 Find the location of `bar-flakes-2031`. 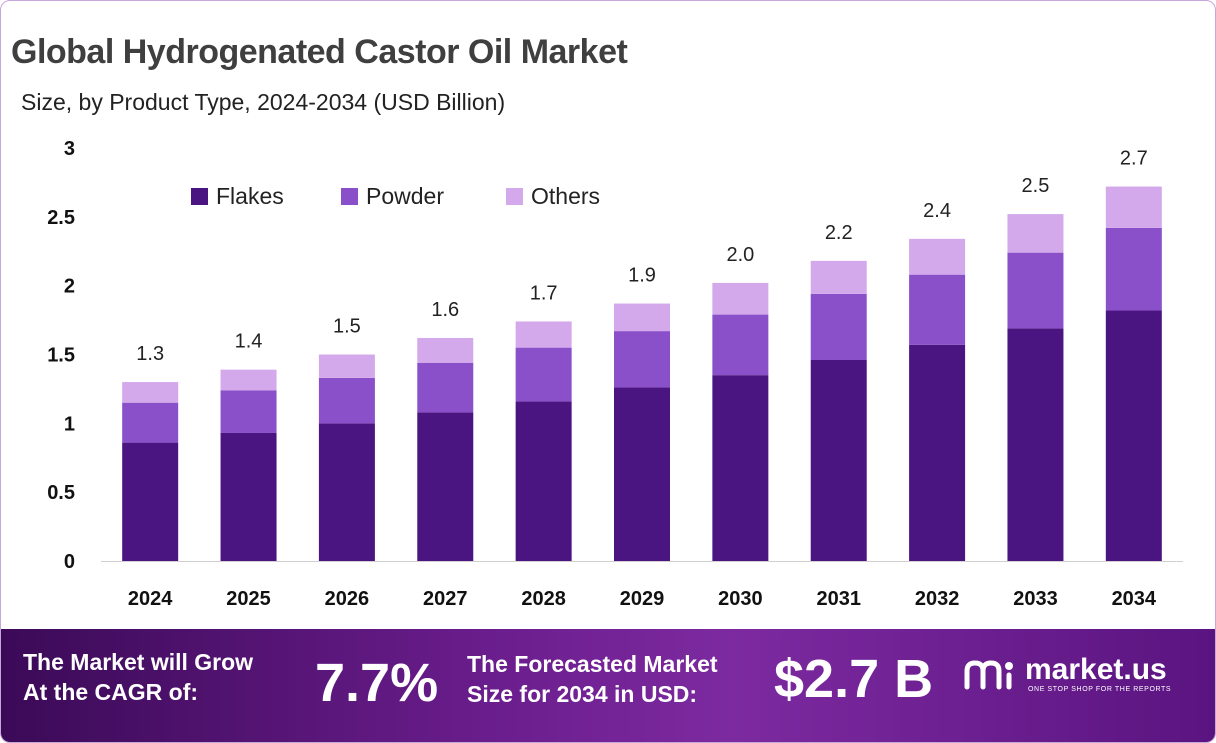

bar-flakes-2031 is located at coordinates (838, 460).